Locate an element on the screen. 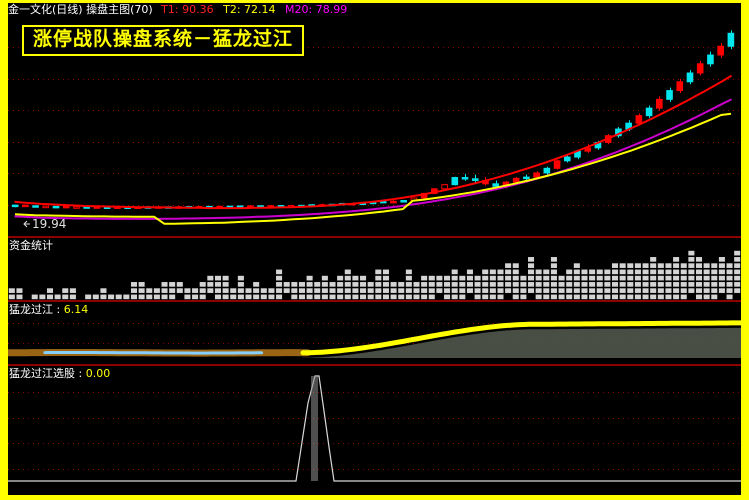 The width and height of the screenshot is (749, 500). dragon-indicator-panel: 猛龙过江 : 6.14 is located at coordinates (374, 333).